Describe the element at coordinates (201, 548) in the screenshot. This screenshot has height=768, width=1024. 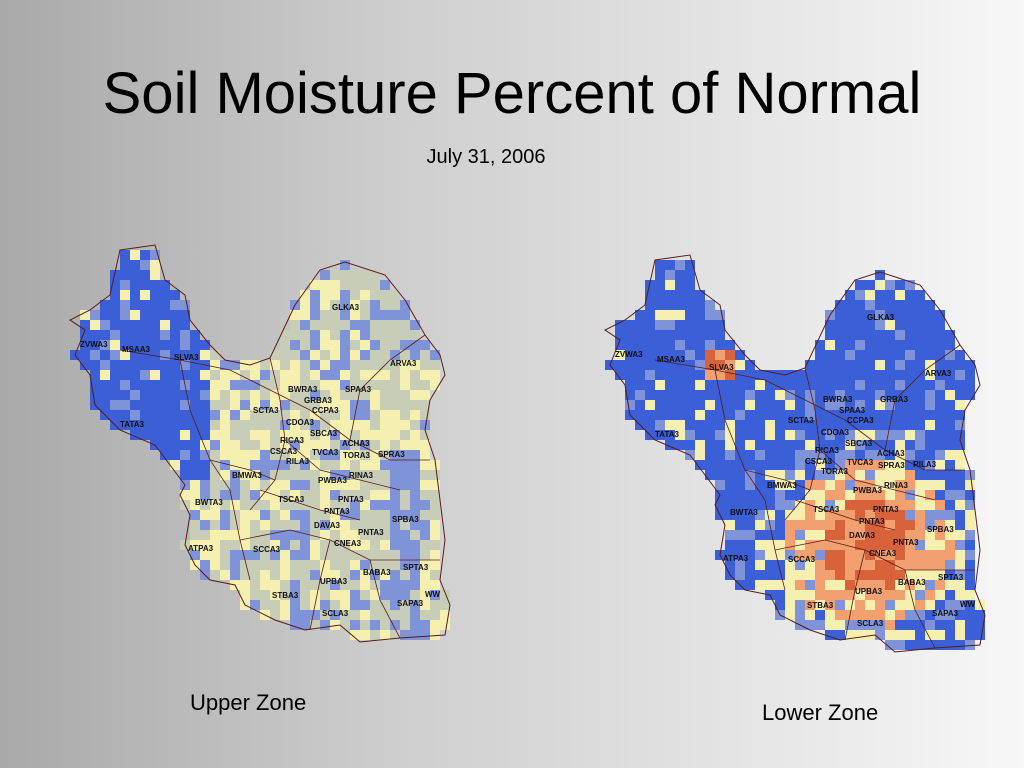
I see `basin-label: ATPA3` at that location.